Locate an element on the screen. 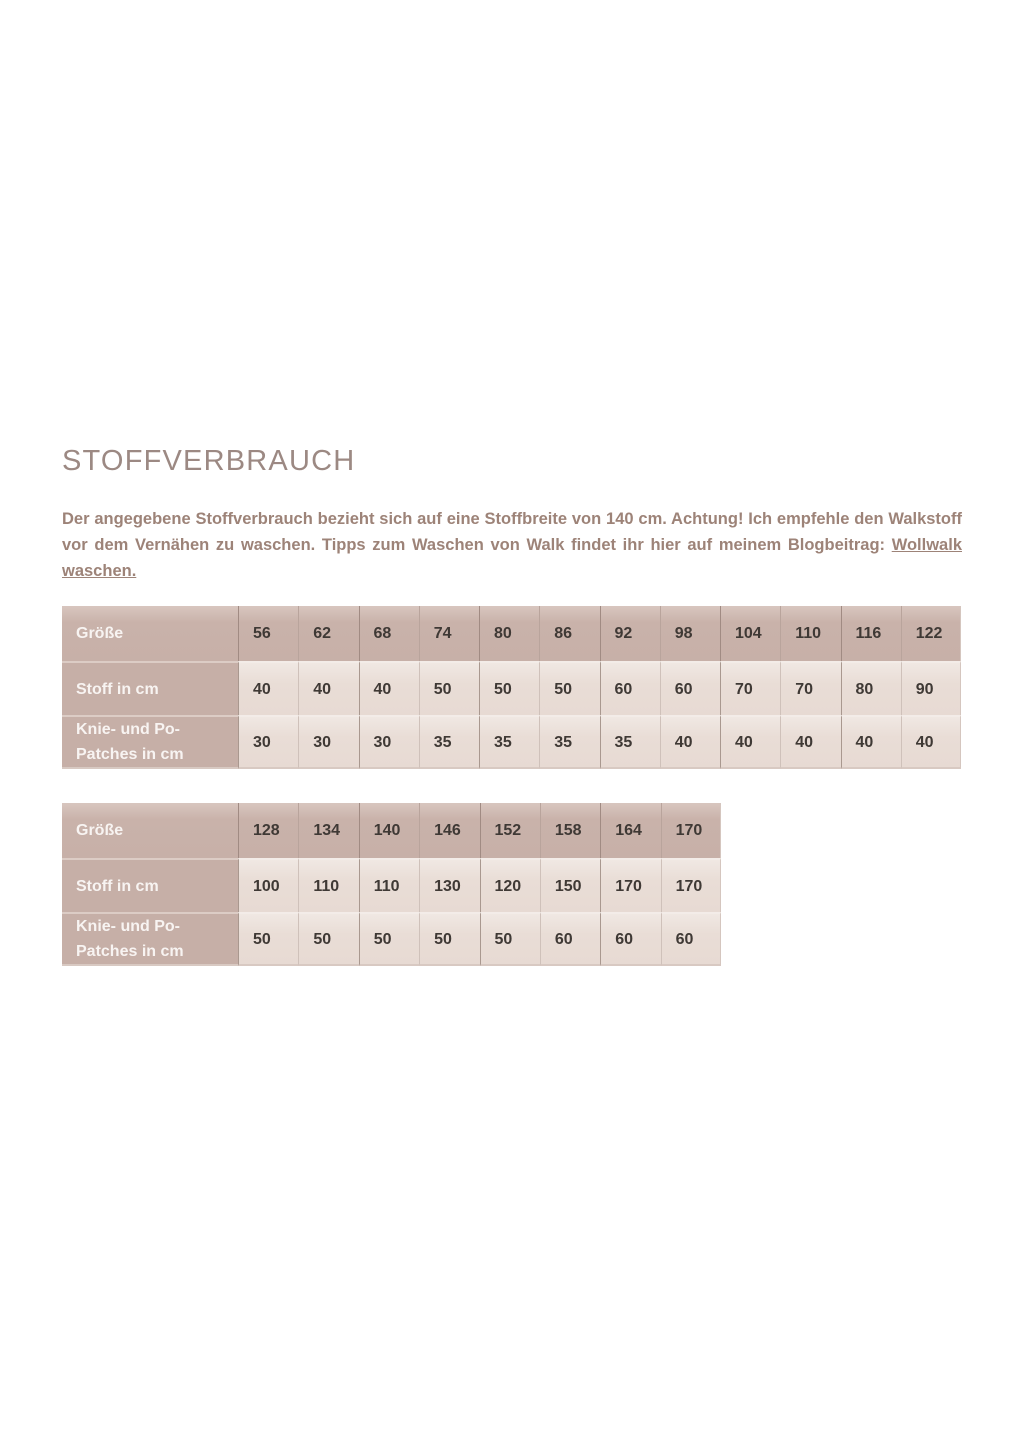  size-header-cell: 128 is located at coordinates (268, 830).